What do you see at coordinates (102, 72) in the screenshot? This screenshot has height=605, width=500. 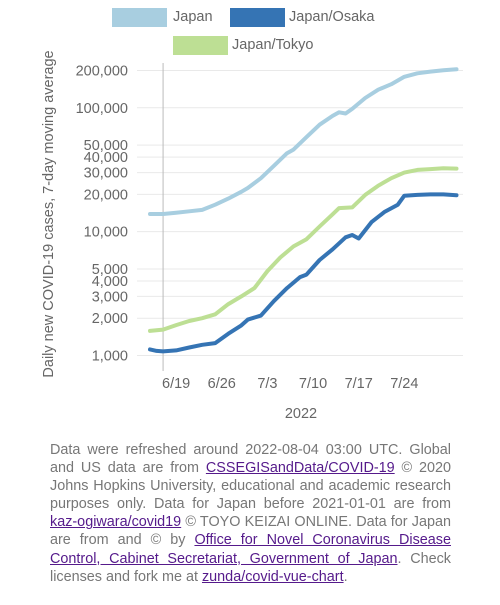 I see `y-tick-label: 200,000` at bounding box center [102, 72].